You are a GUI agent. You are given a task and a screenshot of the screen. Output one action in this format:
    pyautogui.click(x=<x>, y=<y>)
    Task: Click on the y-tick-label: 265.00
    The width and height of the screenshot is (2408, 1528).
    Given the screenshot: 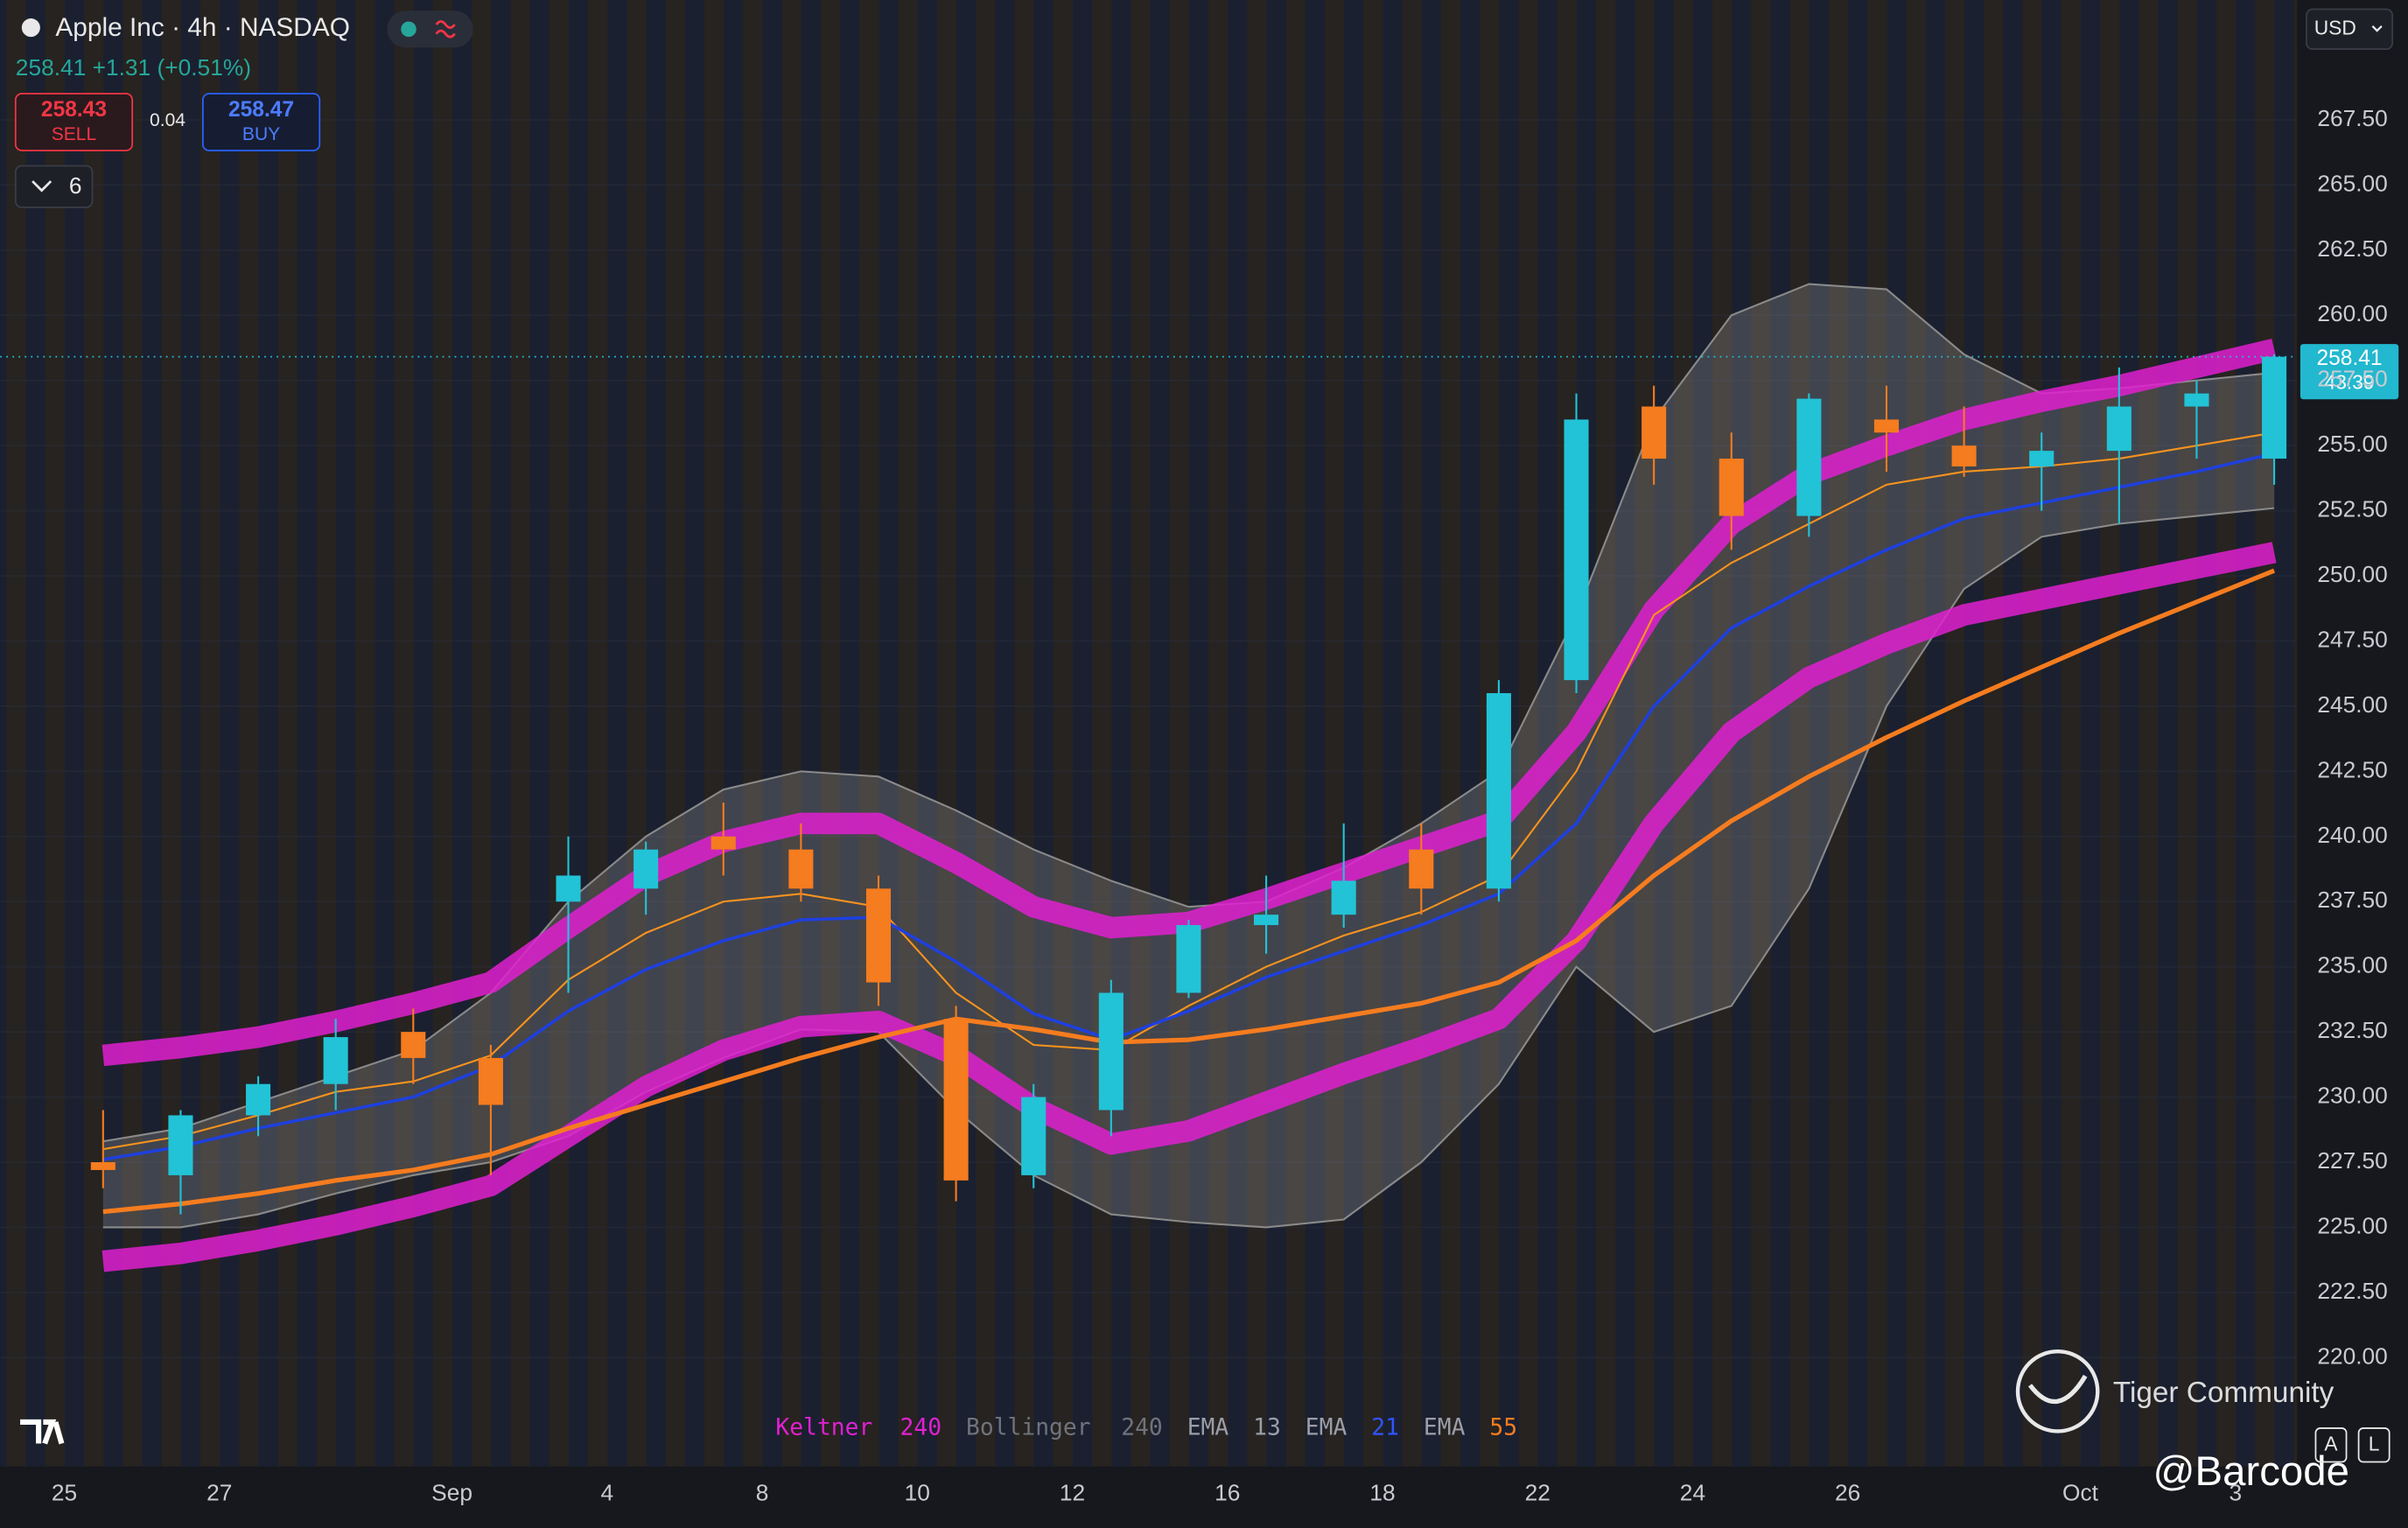 What is the action you would take?
    pyautogui.click(x=2352, y=183)
    